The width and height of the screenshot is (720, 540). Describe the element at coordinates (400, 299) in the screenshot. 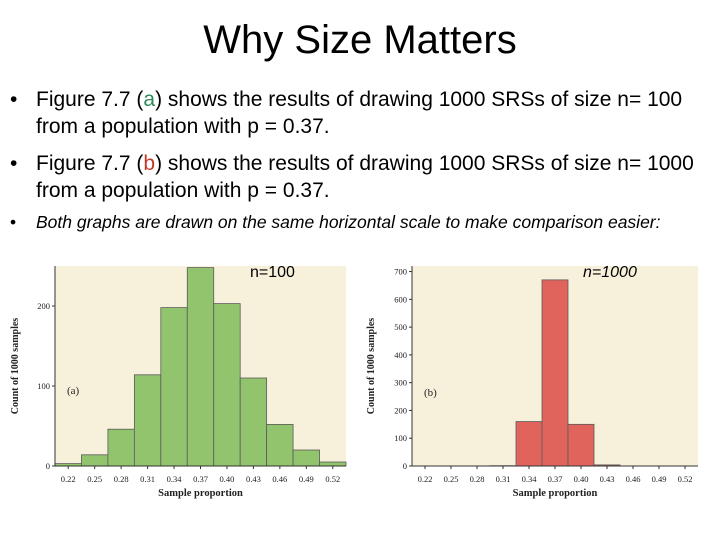

I see `y-tick-label: 600` at that location.